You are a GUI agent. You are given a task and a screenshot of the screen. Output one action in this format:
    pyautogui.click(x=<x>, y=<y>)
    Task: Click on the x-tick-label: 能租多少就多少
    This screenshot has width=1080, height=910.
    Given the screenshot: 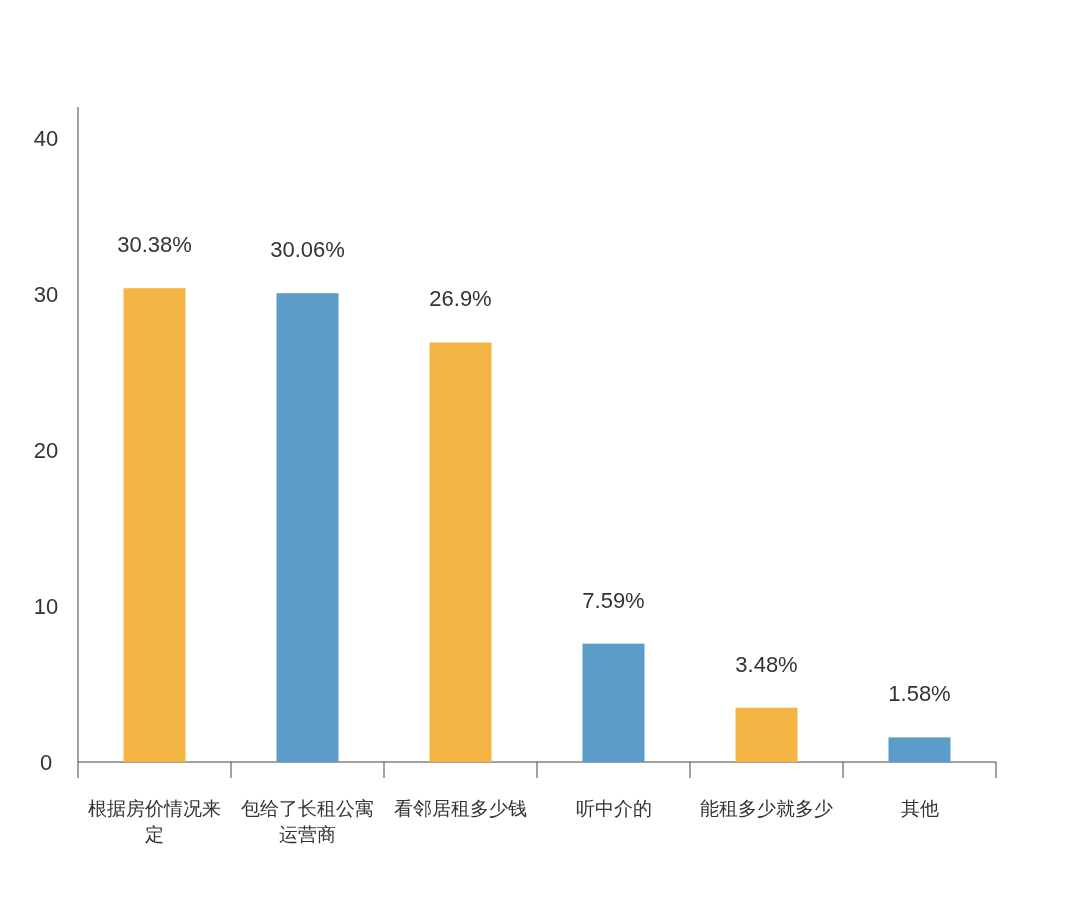 What is the action you would take?
    pyautogui.click(x=766, y=809)
    